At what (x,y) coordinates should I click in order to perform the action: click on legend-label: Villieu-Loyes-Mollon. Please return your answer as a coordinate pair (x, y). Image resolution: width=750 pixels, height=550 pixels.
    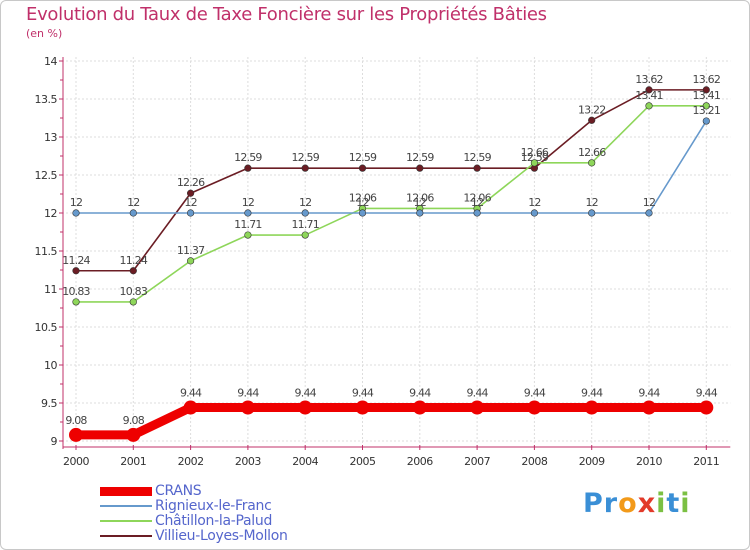
    Looking at the image, I should click on (221, 536).